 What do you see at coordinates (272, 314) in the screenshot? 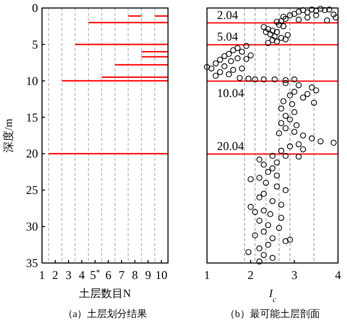
I see `text: （b）最可能土层剖面` at bounding box center [272, 314].